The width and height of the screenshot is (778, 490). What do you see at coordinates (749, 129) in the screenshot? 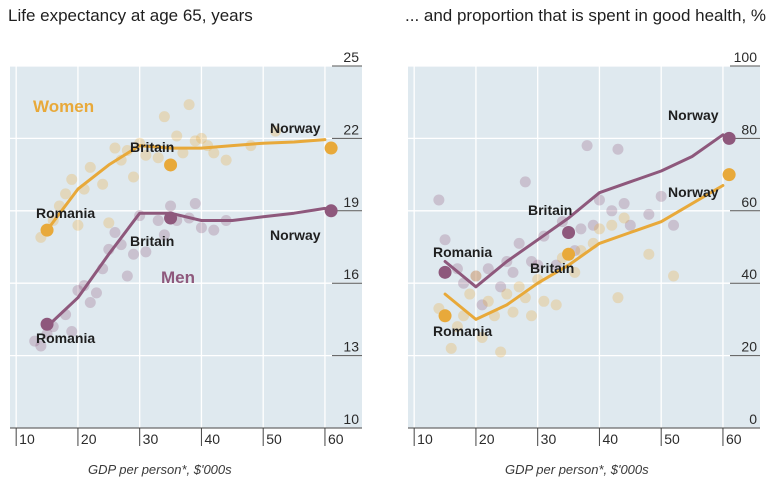
I see `y-tick-label: 80` at bounding box center [749, 129].